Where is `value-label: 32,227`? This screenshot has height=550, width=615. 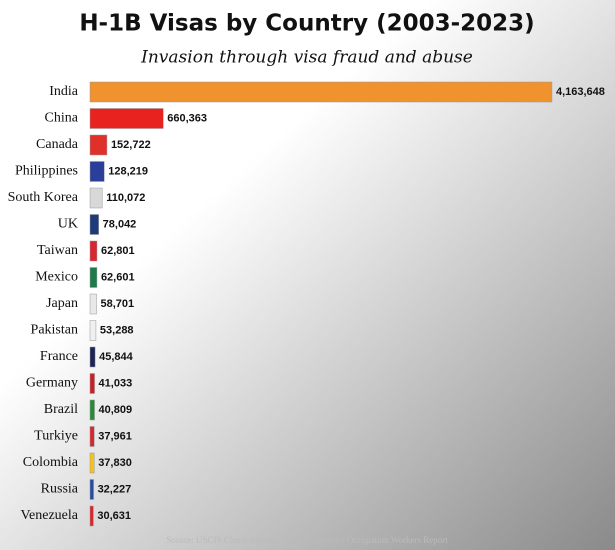
value-label: 32,227 is located at coordinates (115, 489).